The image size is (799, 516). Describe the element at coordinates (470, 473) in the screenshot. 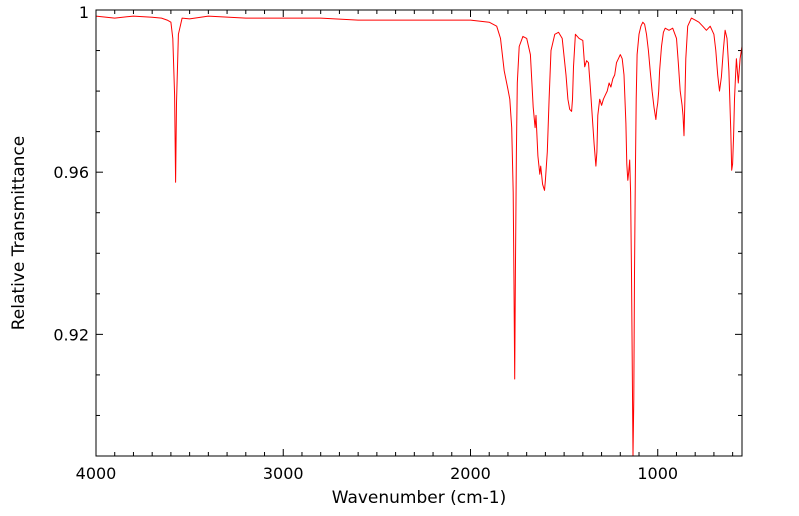

I see `x-tick-label: 2000` at that location.